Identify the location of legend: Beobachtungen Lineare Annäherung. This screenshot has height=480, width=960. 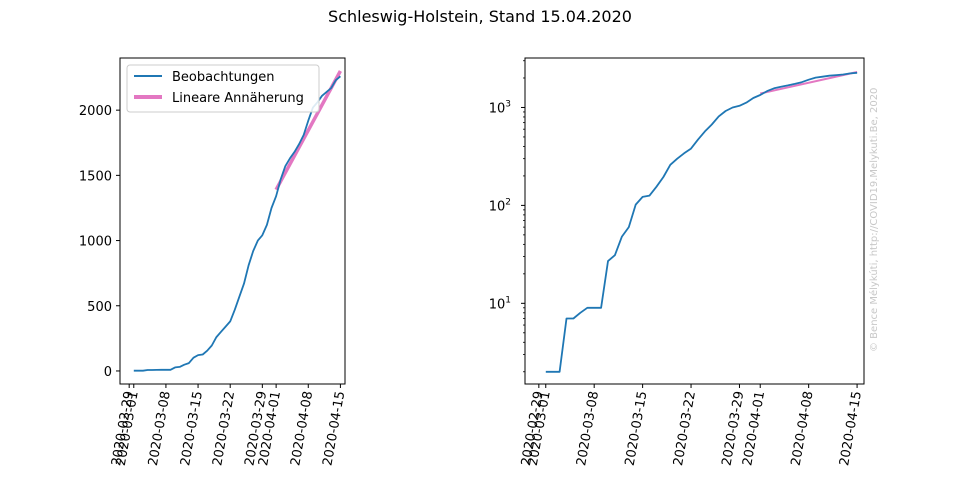
(223, 88).